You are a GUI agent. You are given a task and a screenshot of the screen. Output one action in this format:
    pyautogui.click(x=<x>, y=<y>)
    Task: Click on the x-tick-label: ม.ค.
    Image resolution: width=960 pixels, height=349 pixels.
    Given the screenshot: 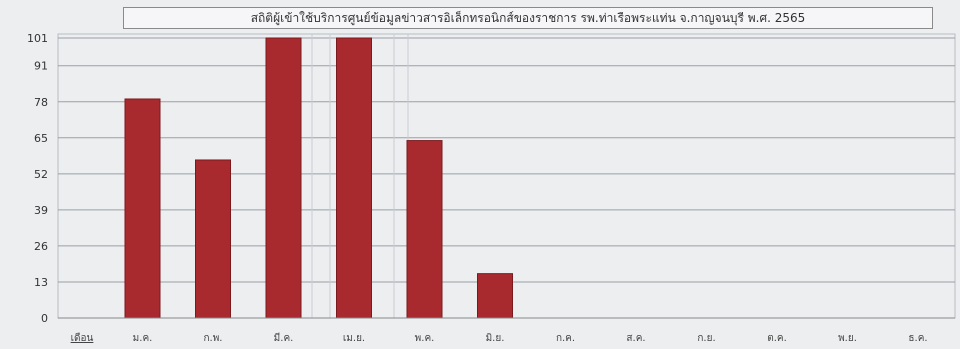 What is the action you would take?
    pyautogui.click(x=143, y=338)
    